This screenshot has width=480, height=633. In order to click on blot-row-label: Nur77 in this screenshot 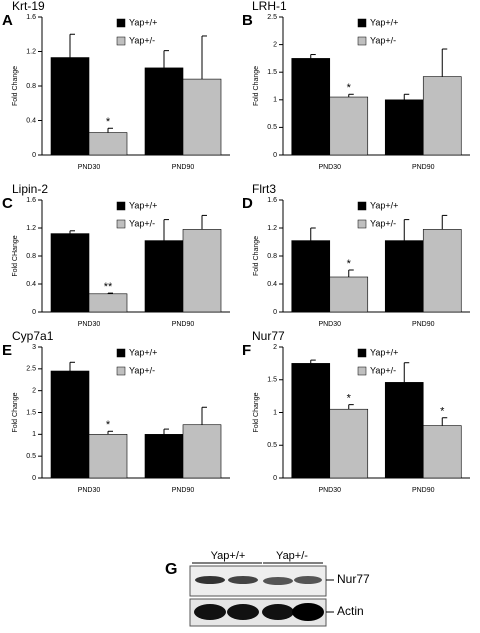, I will do `click(353, 579)`.